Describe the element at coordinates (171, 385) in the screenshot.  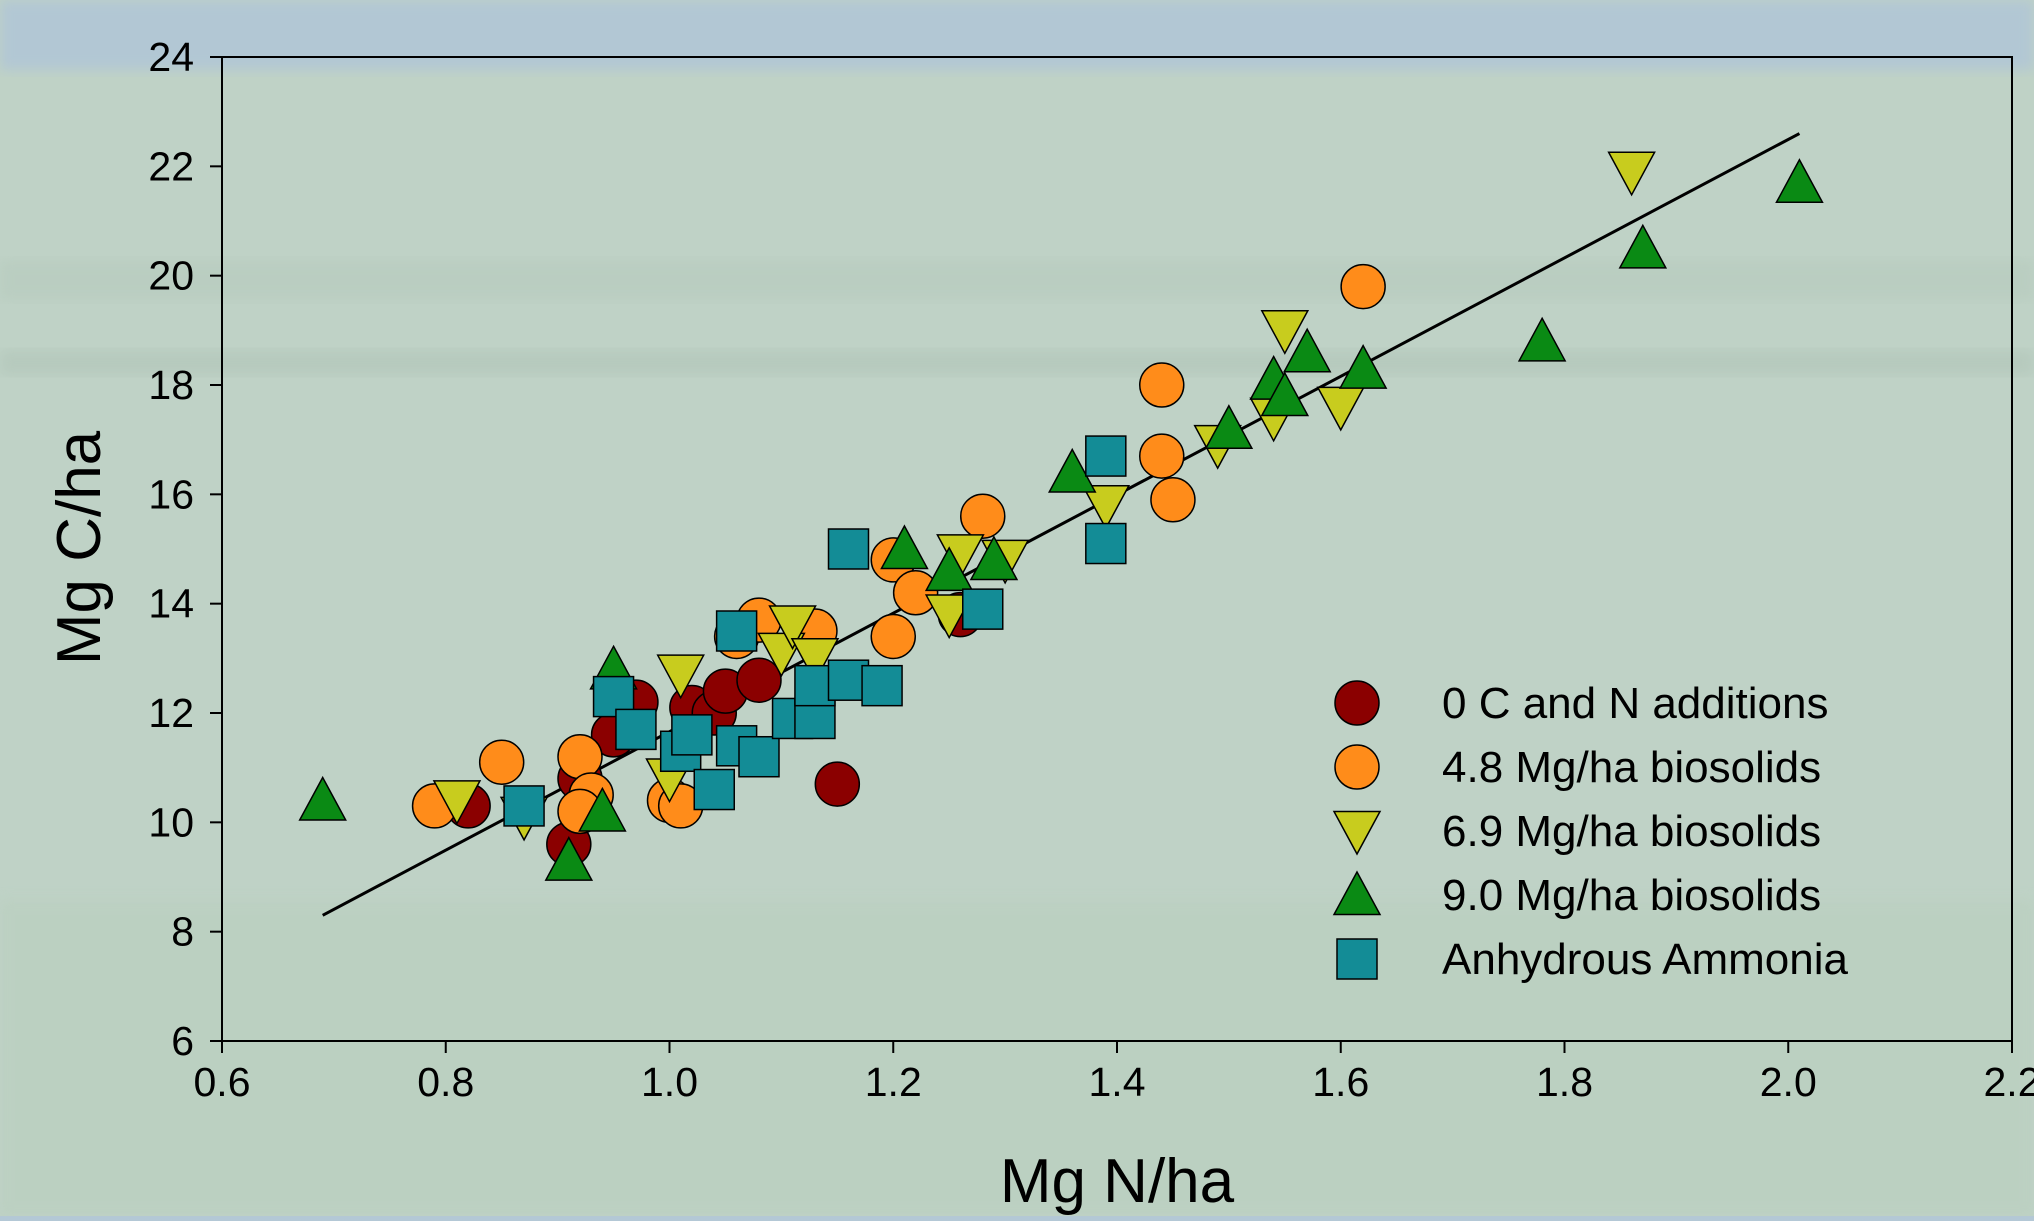
I see `y-tick-label: 18` at that location.